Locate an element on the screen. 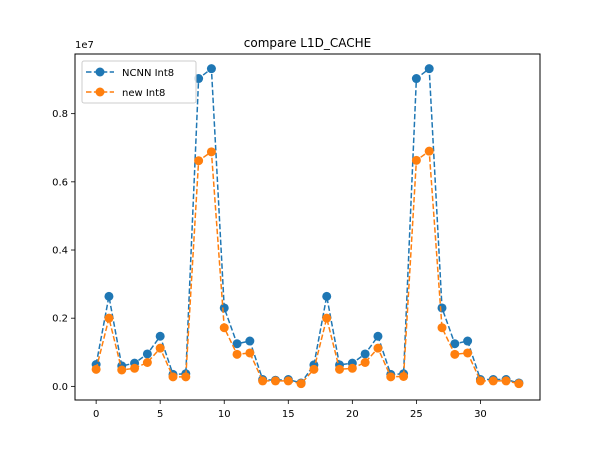 Image resolution: width=600 pixels, height=450 pixels. legend-label-ncnn: NCNN Int8 is located at coordinates (148, 73).